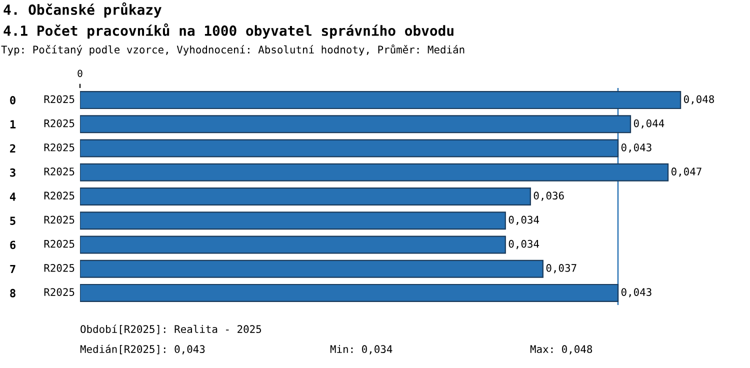  I want to click on text: Typ: Počítaný podle vzorce, Vyhodnocení: Absolutní hodnoty, Průměr: Medián, so click(232, 50).